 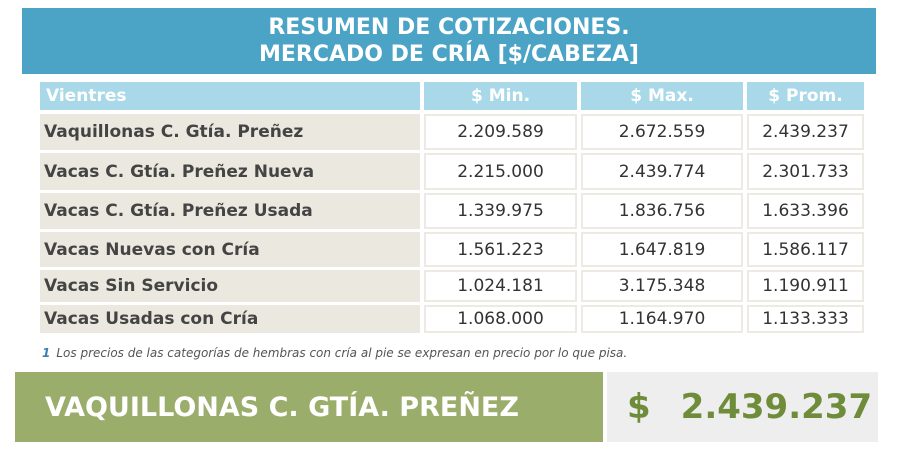 What do you see at coordinates (449, 54) in the screenshot?
I see `title-line: MERCADO DE CRÍA [$/CABEZA]` at bounding box center [449, 54].